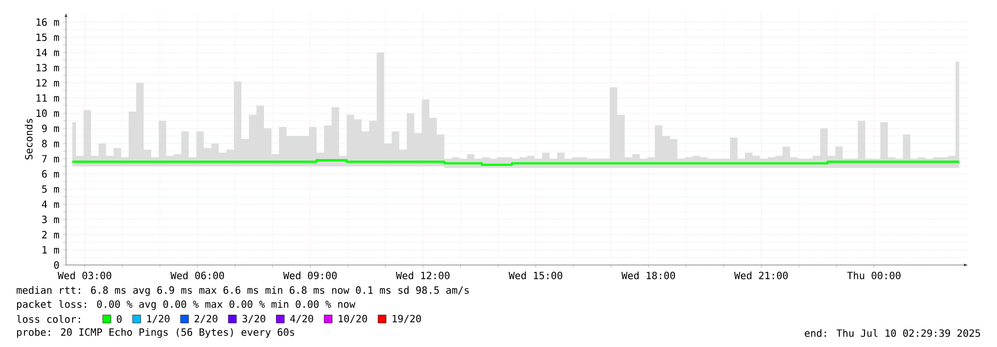 The height and width of the screenshot is (347, 997). I want to click on text: packet loss: 0.00 % avg 0.00 % max 0.00 % min 0.00 % now, so click(186, 305).